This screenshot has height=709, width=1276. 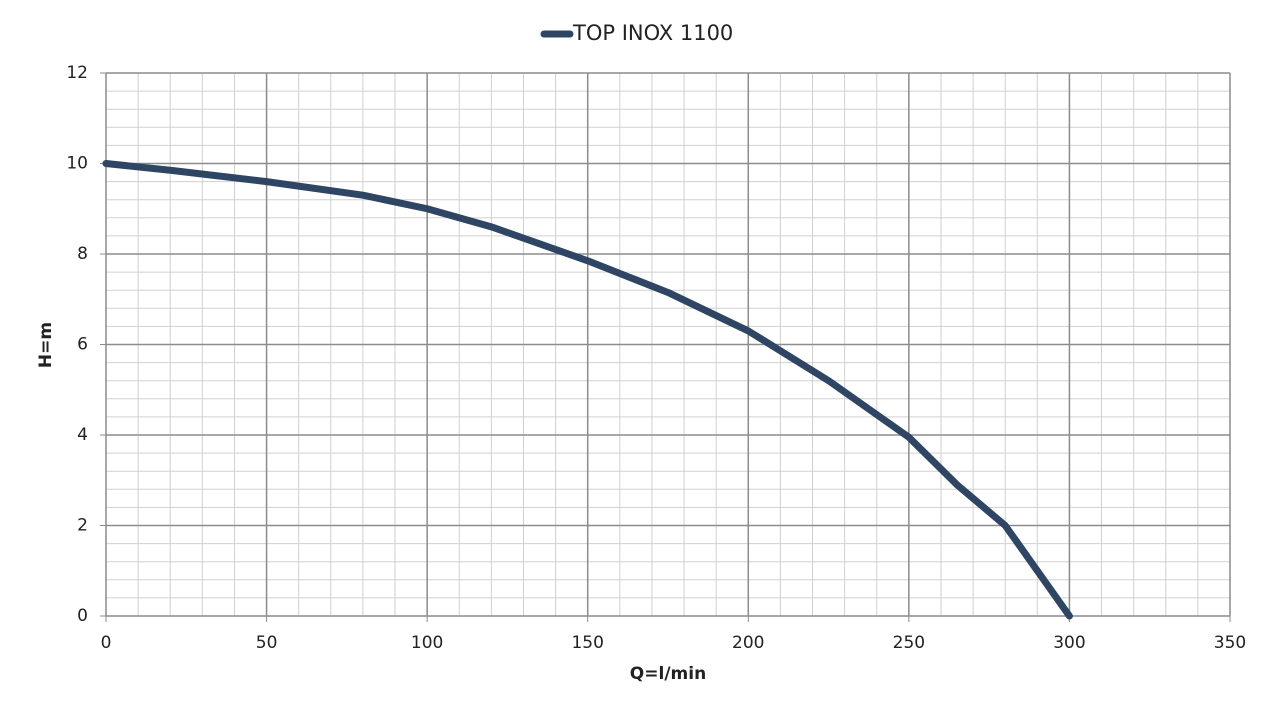 What do you see at coordinates (267, 643) in the screenshot?
I see `x-tick-label: 50` at bounding box center [267, 643].